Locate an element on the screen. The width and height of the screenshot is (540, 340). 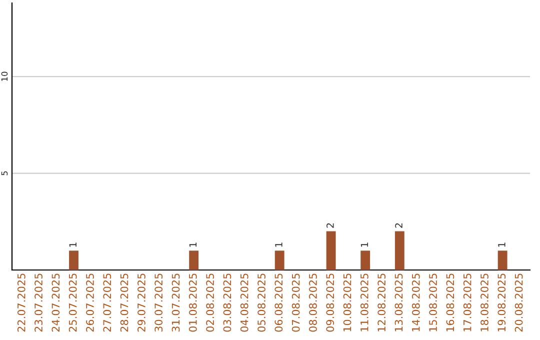
x-tick-label: 24.07.2025 is located at coordinates (56, 303).